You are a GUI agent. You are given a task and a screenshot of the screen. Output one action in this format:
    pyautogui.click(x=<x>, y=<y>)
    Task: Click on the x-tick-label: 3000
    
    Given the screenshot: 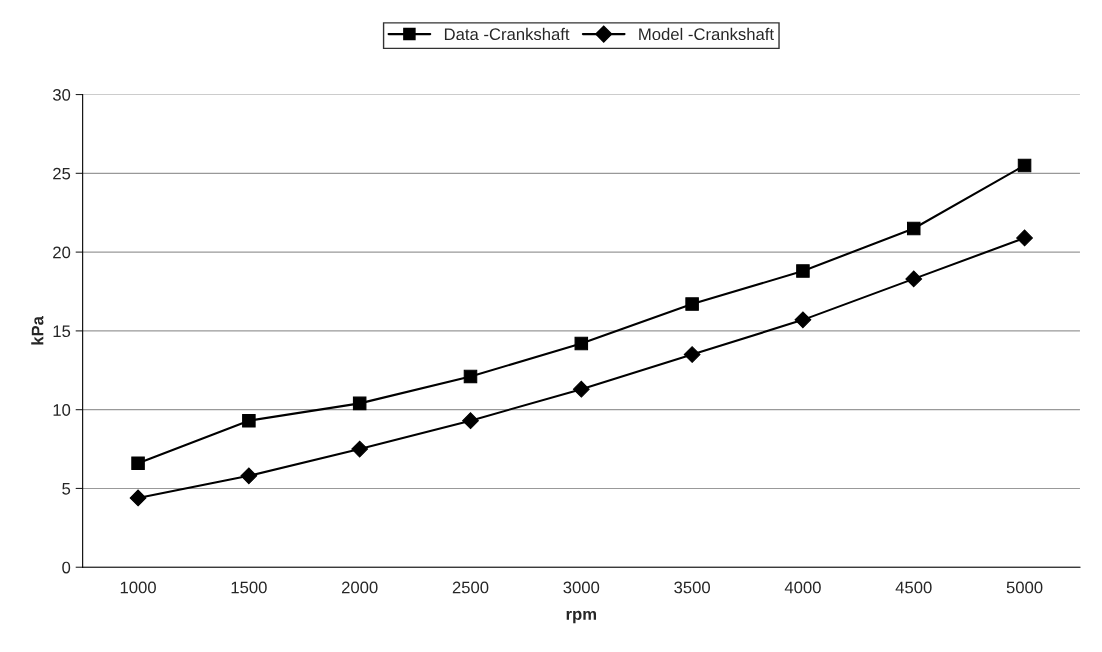 What is the action you would take?
    pyautogui.click(x=581, y=587)
    